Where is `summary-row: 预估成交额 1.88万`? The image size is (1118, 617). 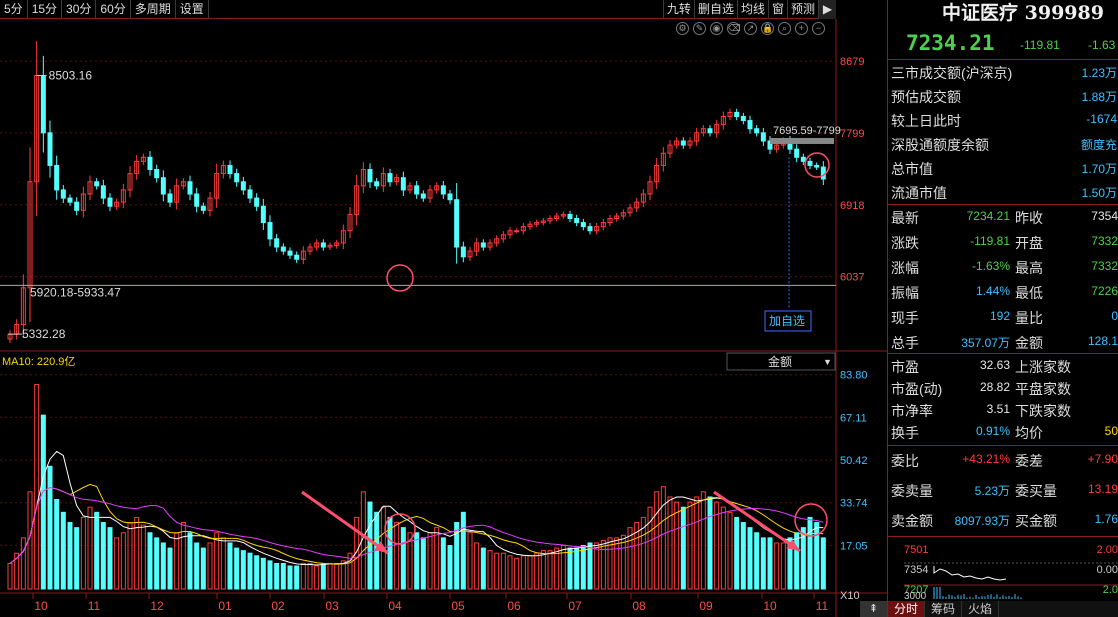
summary-row: 预估成交额 1.88万 is located at coordinates (1003, 95).